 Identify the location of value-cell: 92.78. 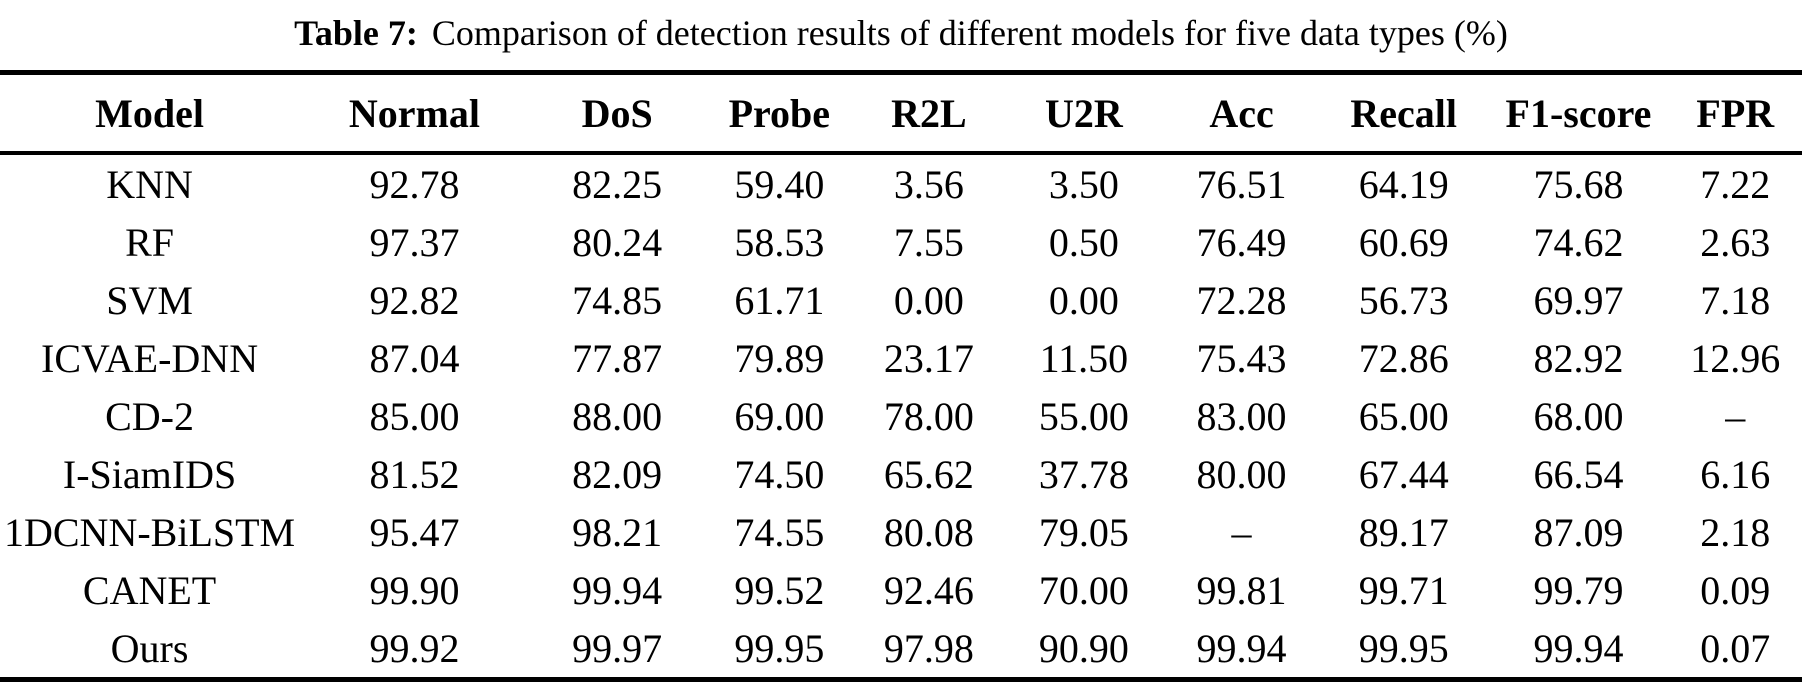
(414, 184).